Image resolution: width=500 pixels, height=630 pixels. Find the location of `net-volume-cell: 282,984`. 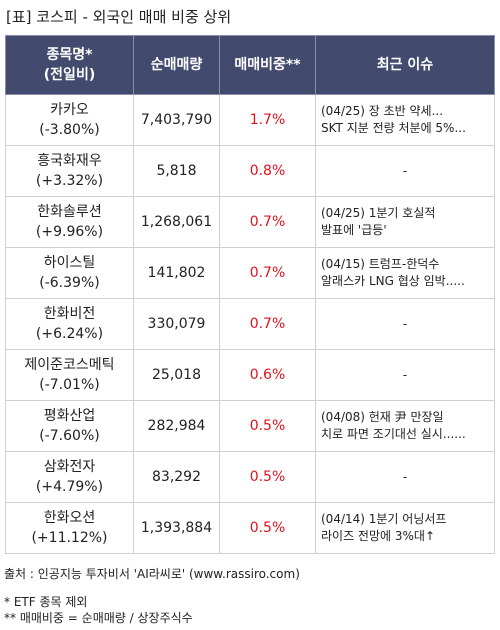

net-volume-cell: 282,984 is located at coordinates (176, 426).